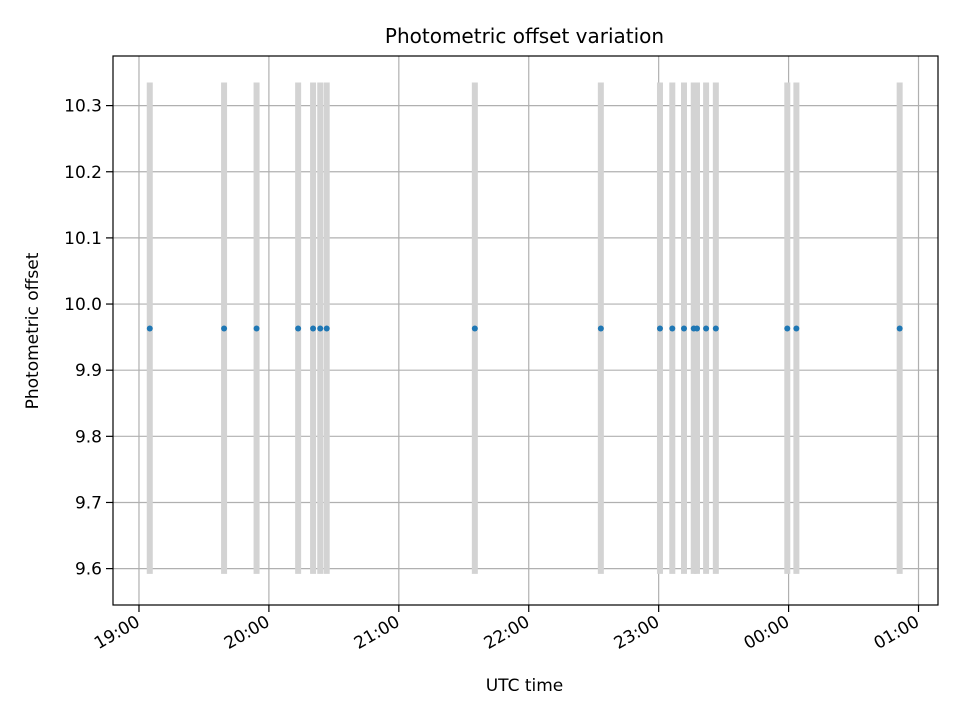 The height and width of the screenshot is (720, 960). What do you see at coordinates (83, 305) in the screenshot?
I see `y-tick-label: 10.0` at bounding box center [83, 305].